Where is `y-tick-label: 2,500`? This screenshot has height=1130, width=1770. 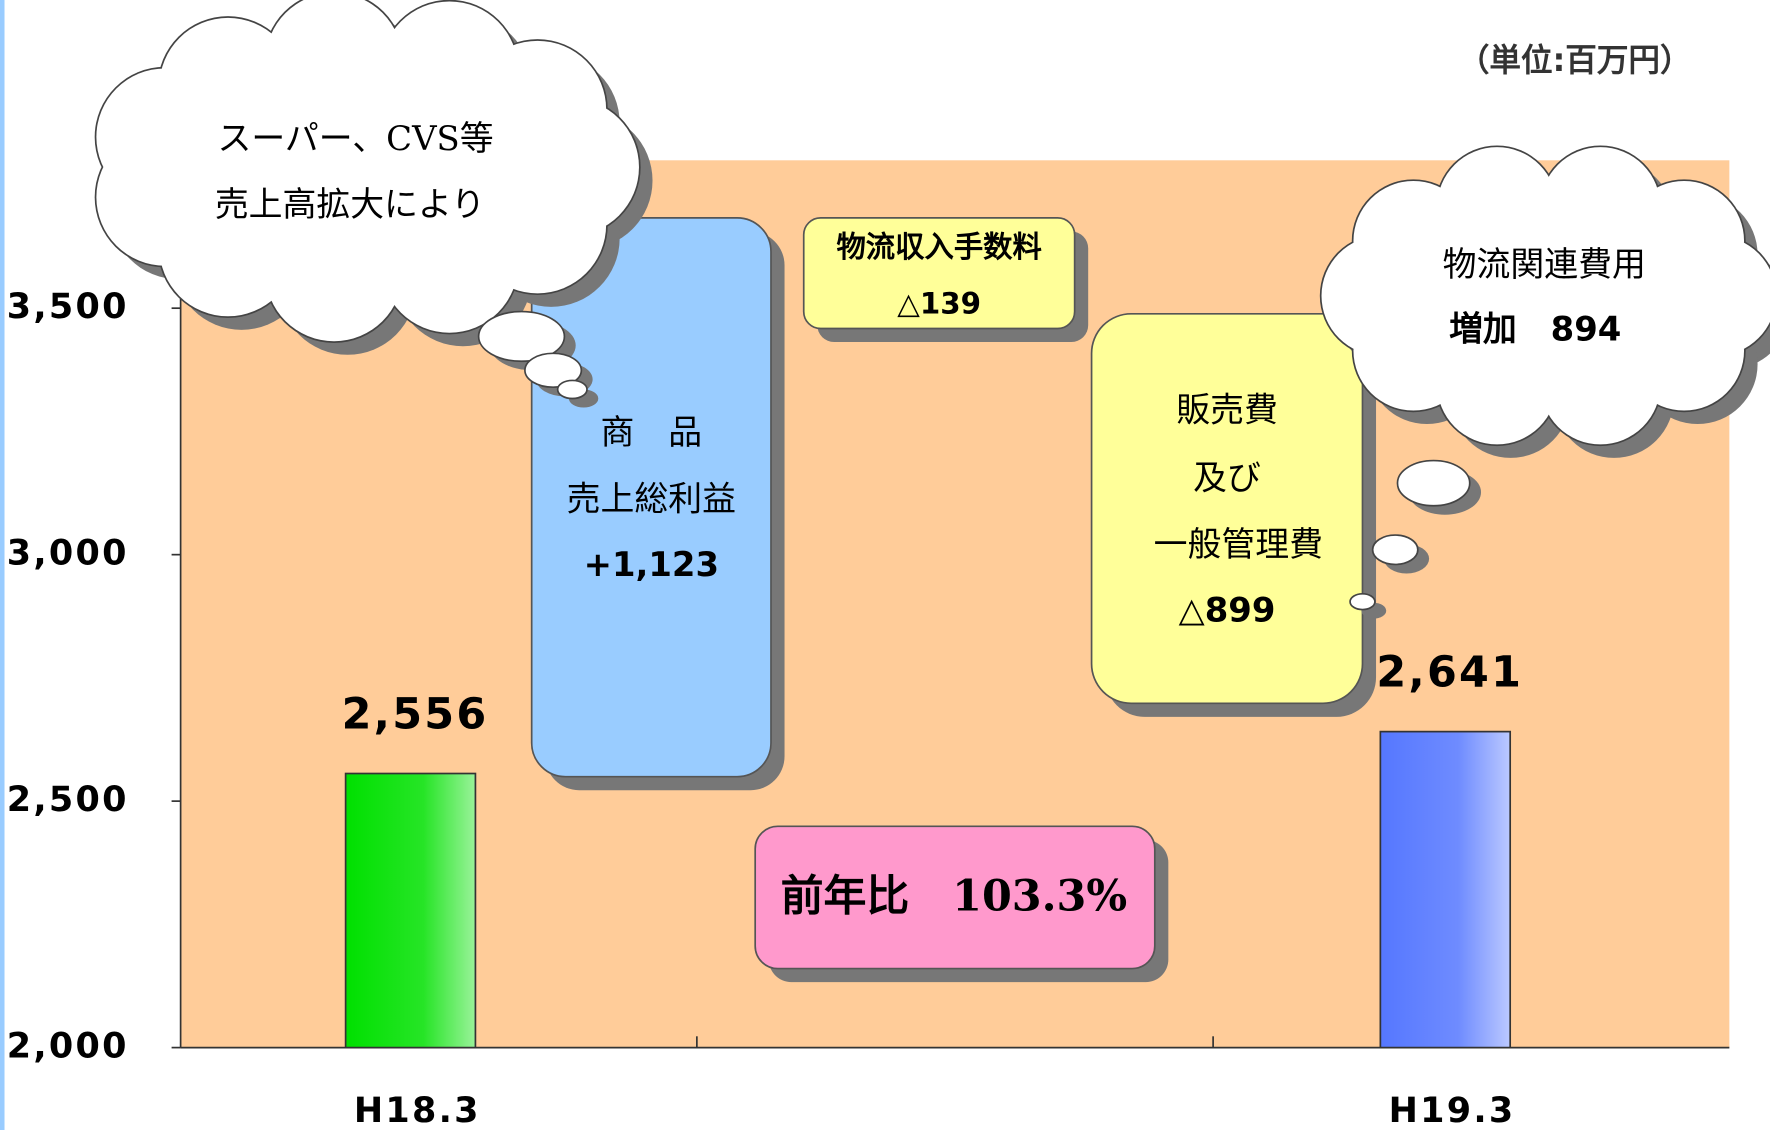 y-tick-label: 2,500 is located at coordinates (68, 800).